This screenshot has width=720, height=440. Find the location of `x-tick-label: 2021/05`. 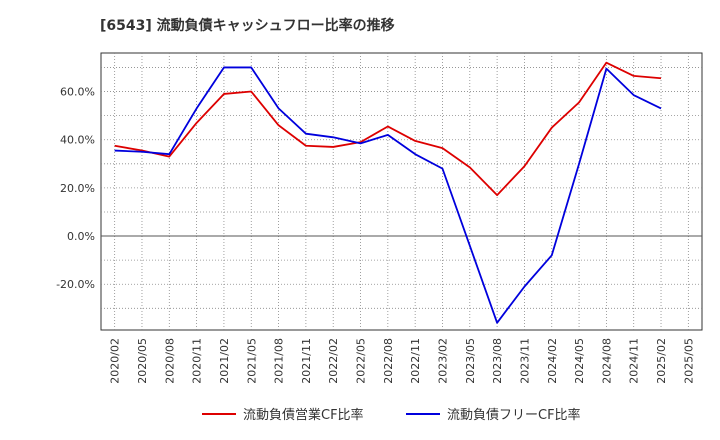

x-tick-label: 2021/05 is located at coordinates (251, 361).